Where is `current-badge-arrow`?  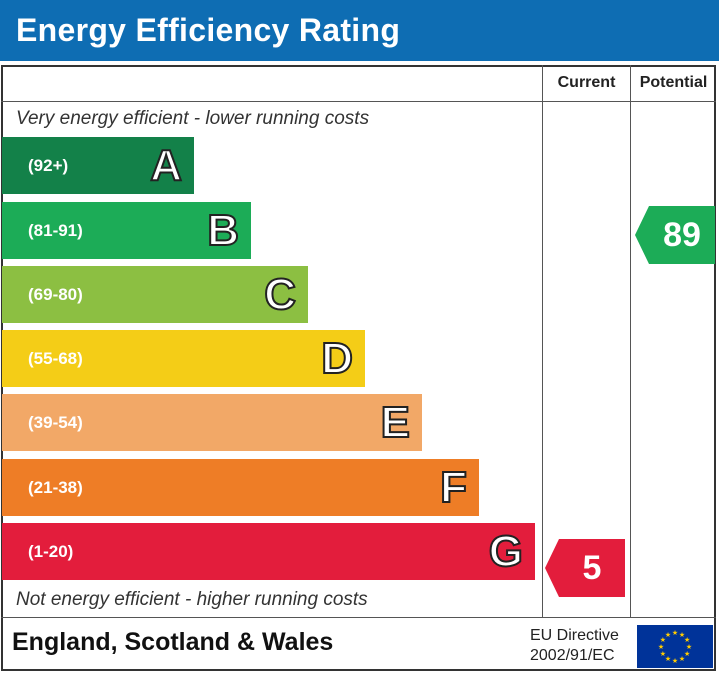
current-badge-arrow is located at coordinates (585, 567).